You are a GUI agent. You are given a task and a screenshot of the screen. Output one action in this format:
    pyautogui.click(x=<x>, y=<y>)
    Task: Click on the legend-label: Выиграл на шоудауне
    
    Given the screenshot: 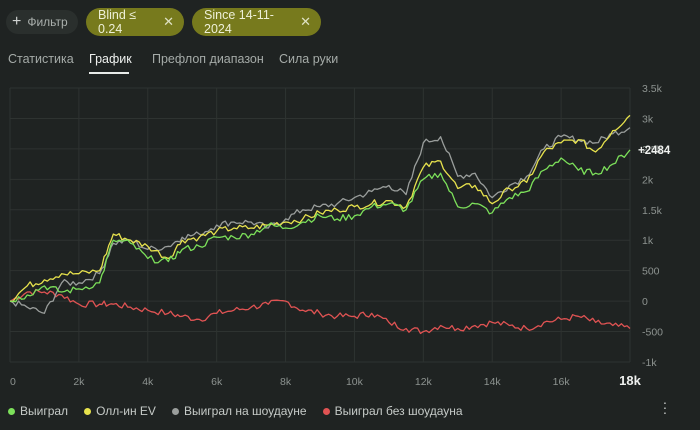 What is the action you would take?
    pyautogui.click(x=245, y=411)
    